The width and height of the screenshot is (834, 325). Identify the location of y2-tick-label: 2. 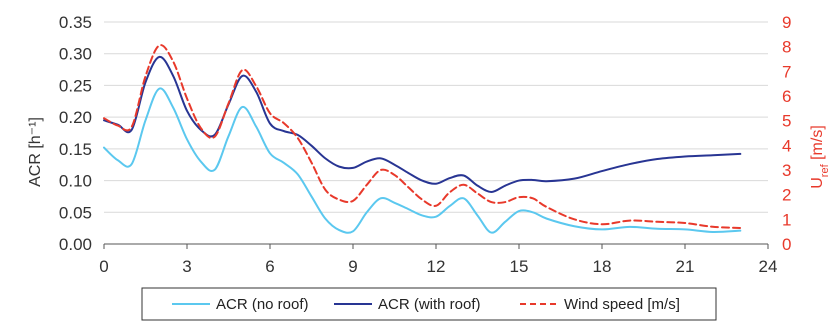
(786, 195).